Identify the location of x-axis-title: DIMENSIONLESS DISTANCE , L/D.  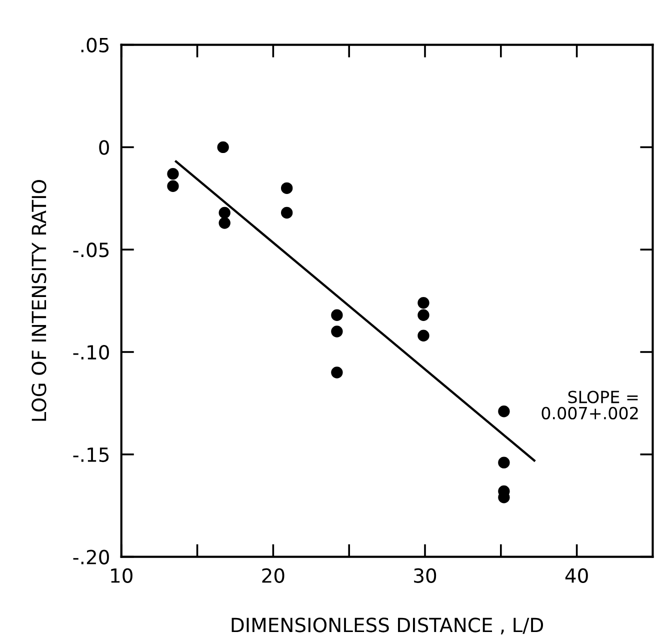
(388, 626).